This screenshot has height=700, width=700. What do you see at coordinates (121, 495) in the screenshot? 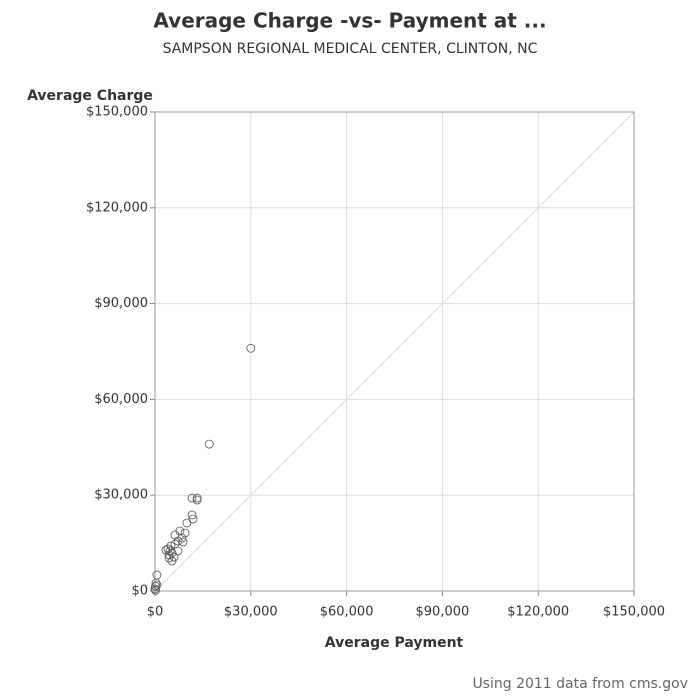
I see `y-tick-label: $30,000` at bounding box center [121, 495].